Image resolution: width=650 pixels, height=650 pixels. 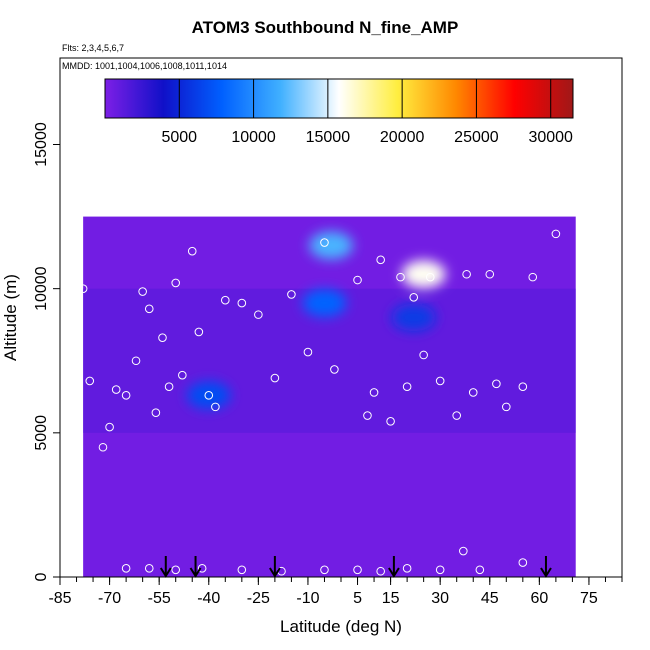 I want to click on chart-title: ATOM3 Southbound N_fine_AMP, so click(x=325, y=27).